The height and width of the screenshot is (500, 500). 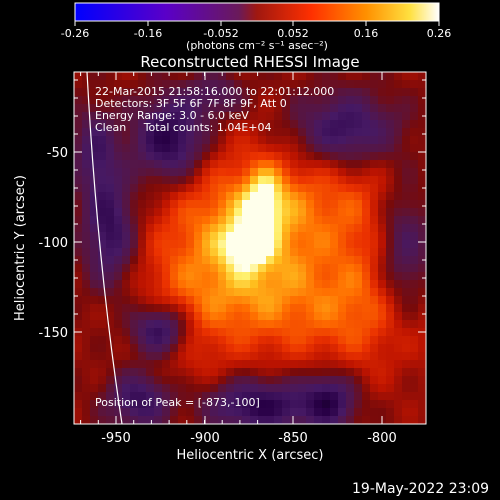 I want to click on colorbar-tick-label: 0.26, so click(x=439, y=33).